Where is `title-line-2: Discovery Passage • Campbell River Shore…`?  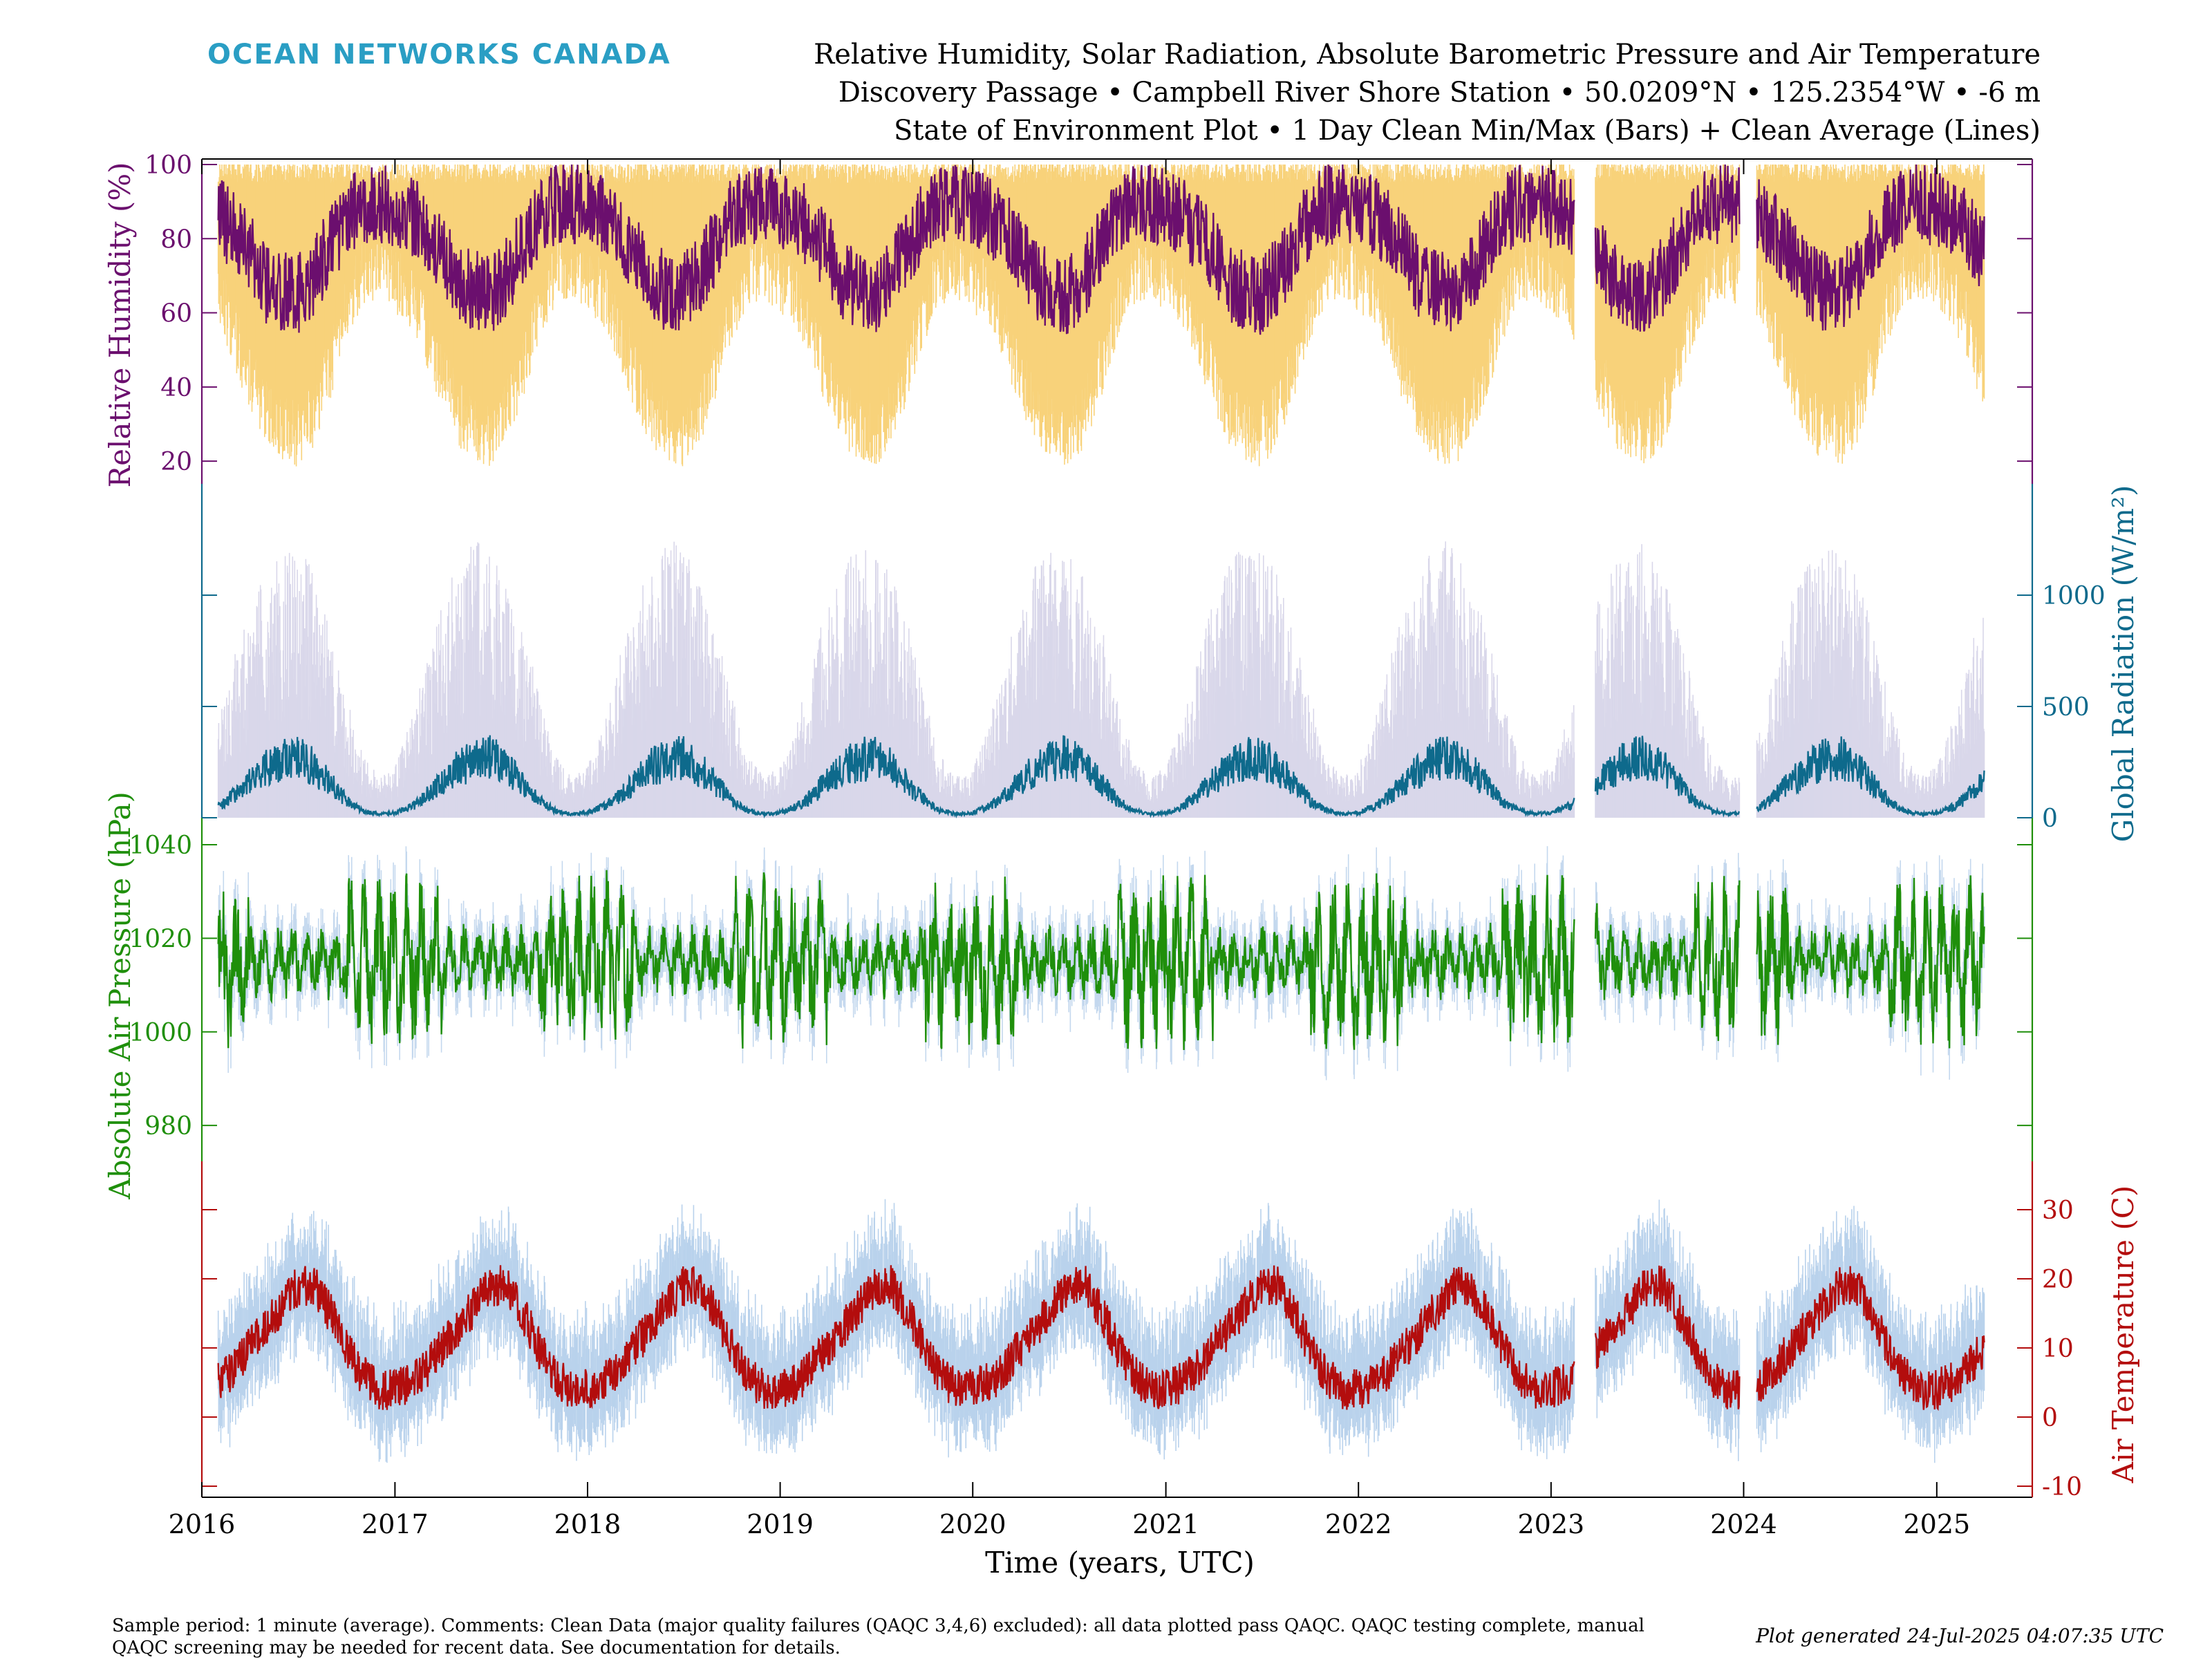 title-line-2: Discovery Passage • Campbell River Shore… is located at coordinates (1440, 93).